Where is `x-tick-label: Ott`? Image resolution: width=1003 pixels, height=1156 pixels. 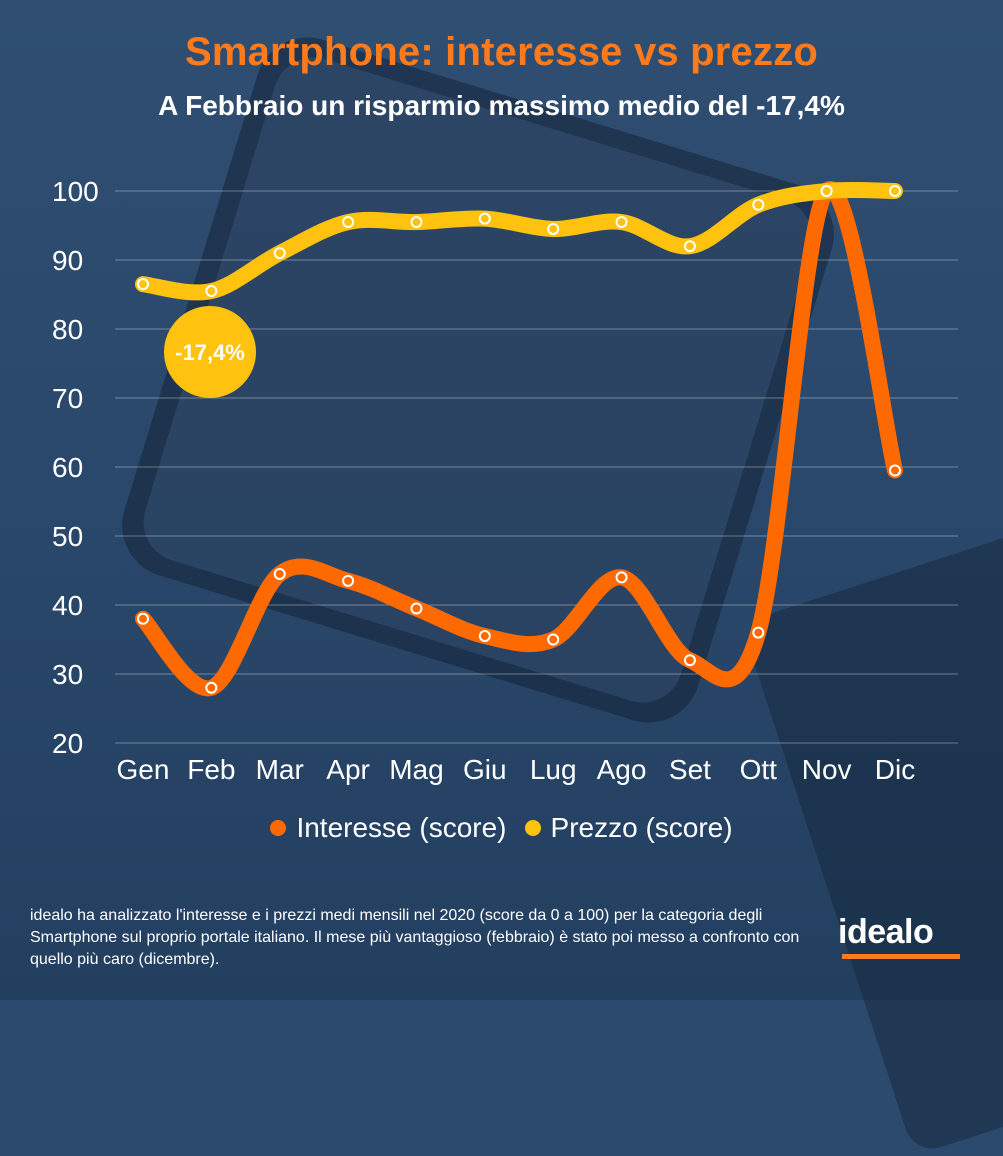
x-tick-label: Ott is located at coordinates (759, 769).